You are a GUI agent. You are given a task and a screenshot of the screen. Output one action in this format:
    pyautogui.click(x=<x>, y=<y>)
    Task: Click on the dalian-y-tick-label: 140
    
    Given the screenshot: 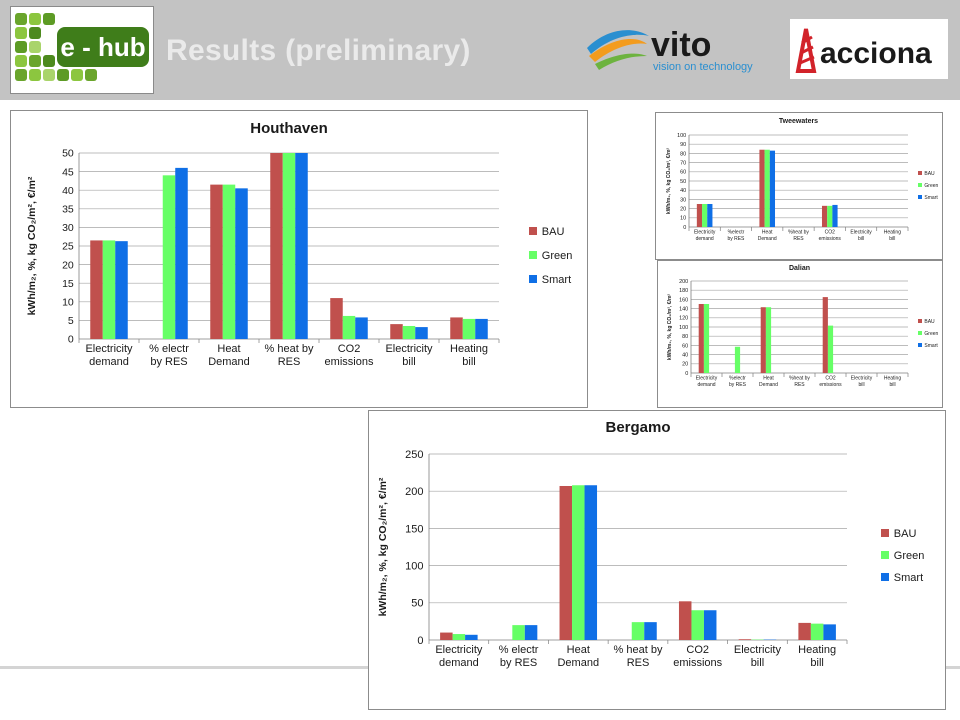 What is the action you would take?
    pyautogui.click(x=683, y=310)
    